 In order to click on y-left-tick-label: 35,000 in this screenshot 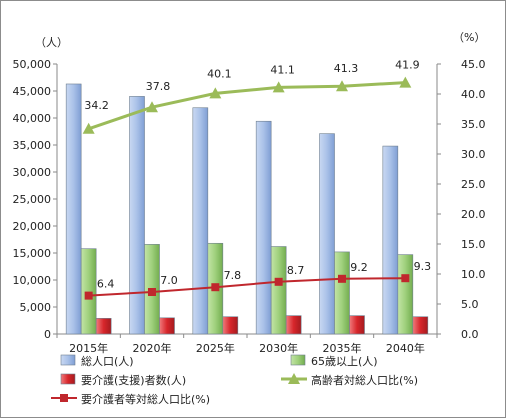, I will do `click(32, 145)`.